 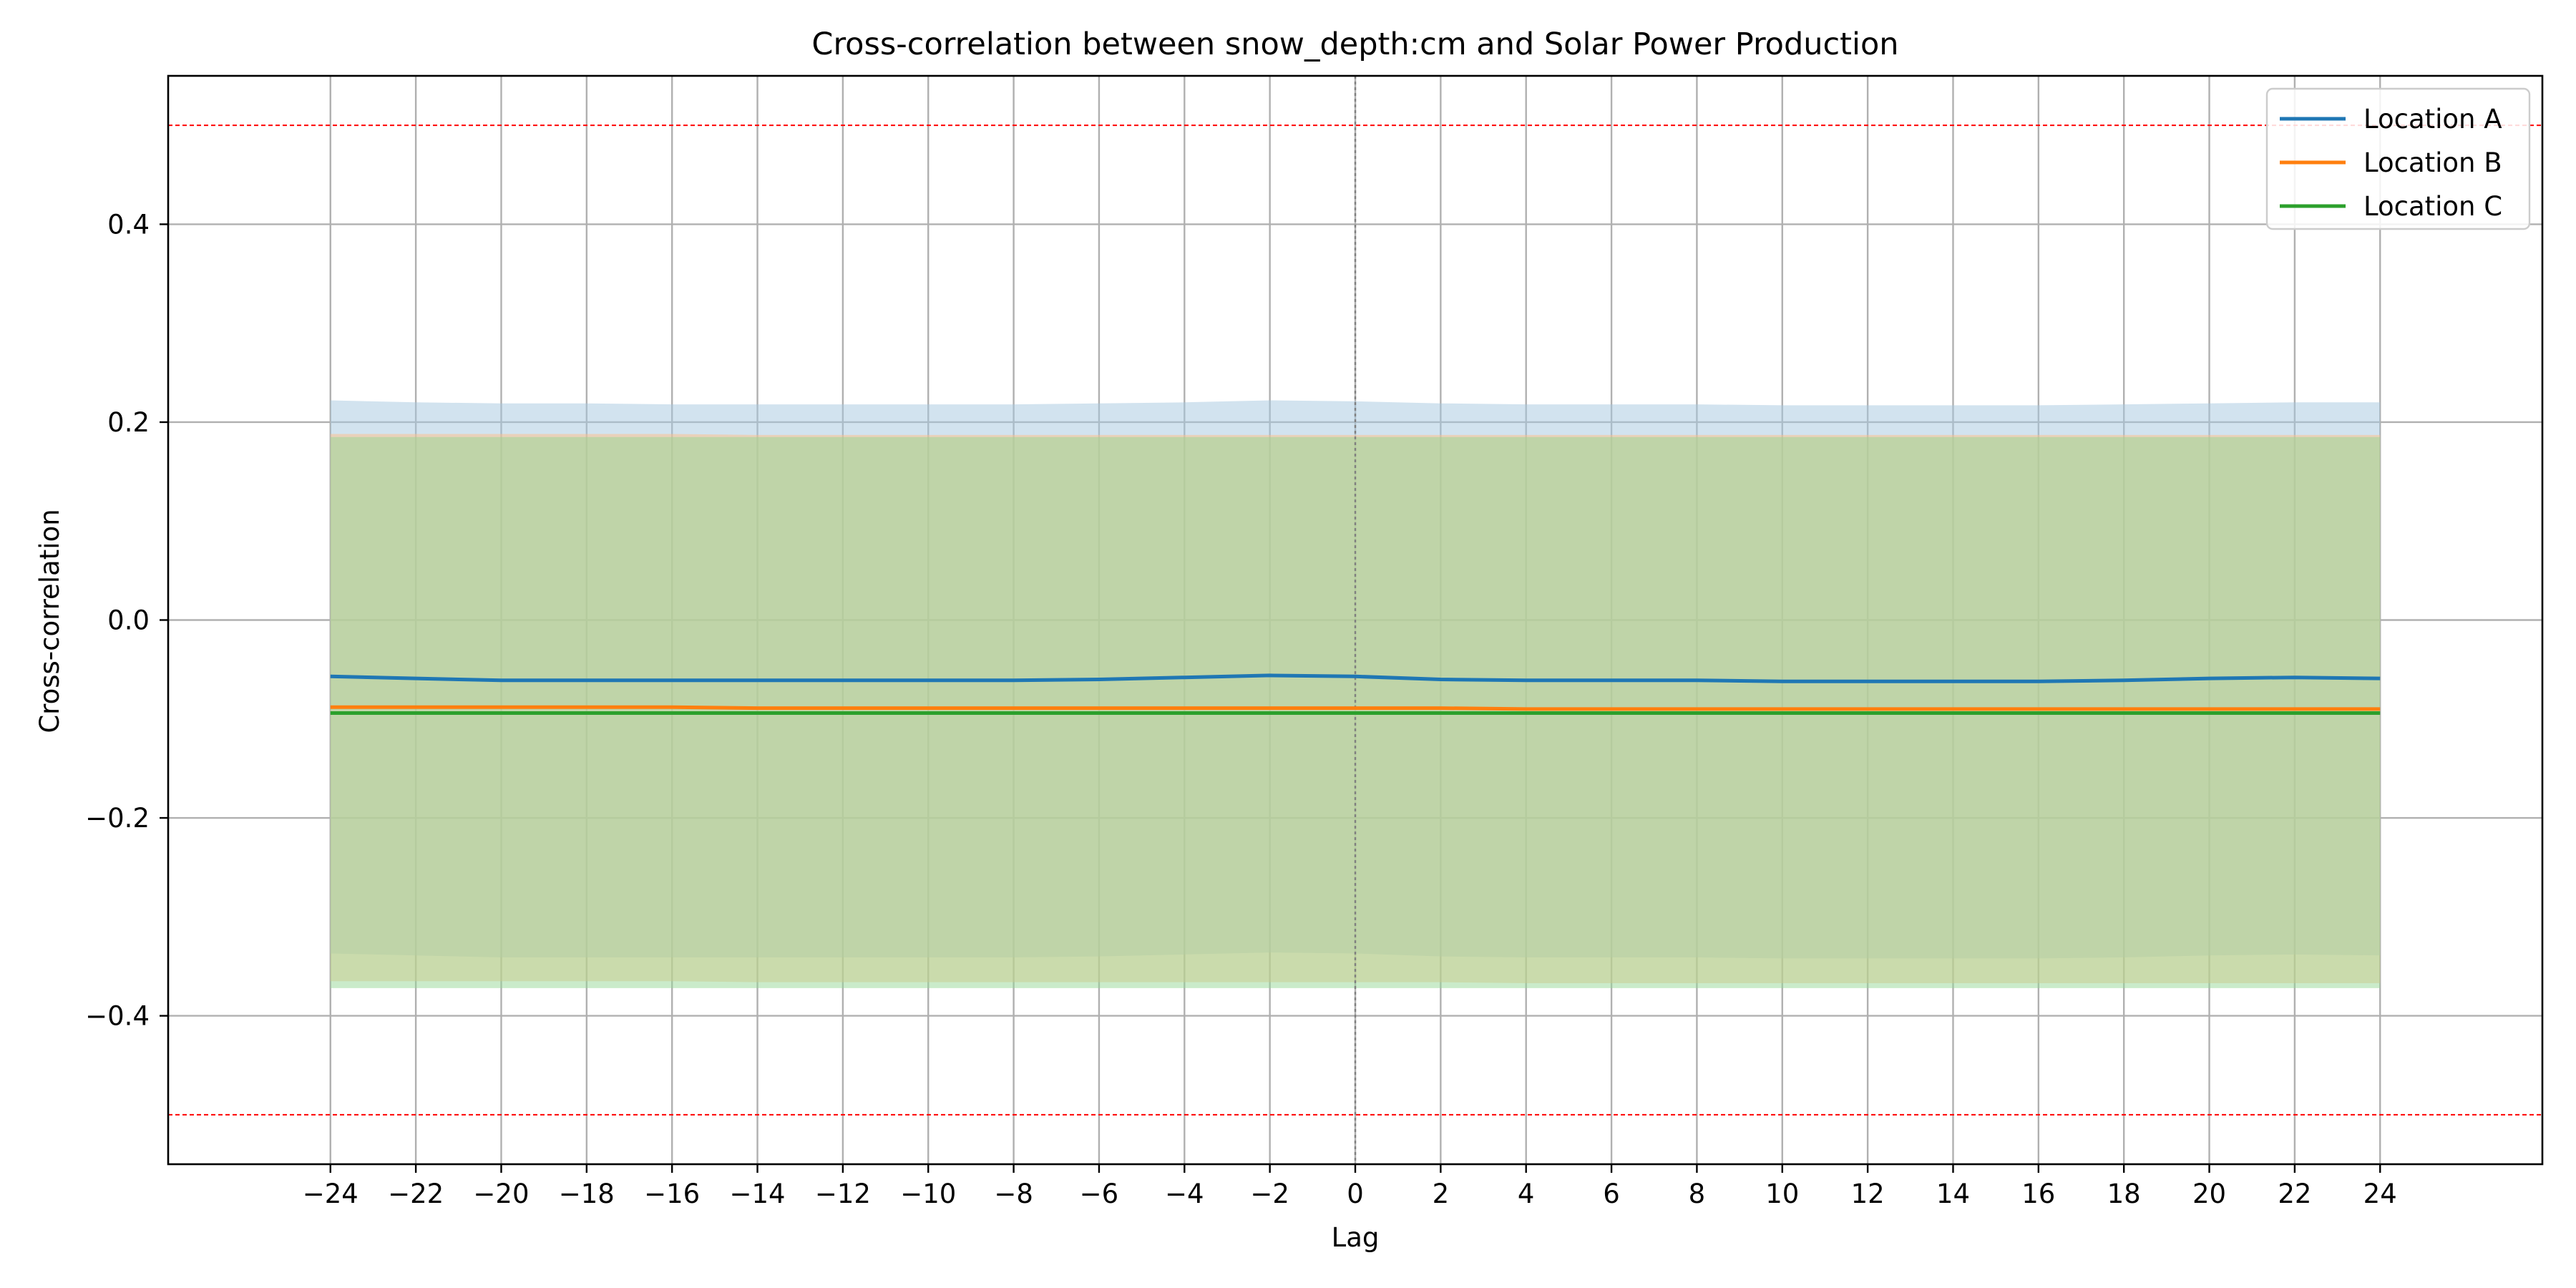 I want to click on x-tick-label: 10, so click(x=1782, y=1194).